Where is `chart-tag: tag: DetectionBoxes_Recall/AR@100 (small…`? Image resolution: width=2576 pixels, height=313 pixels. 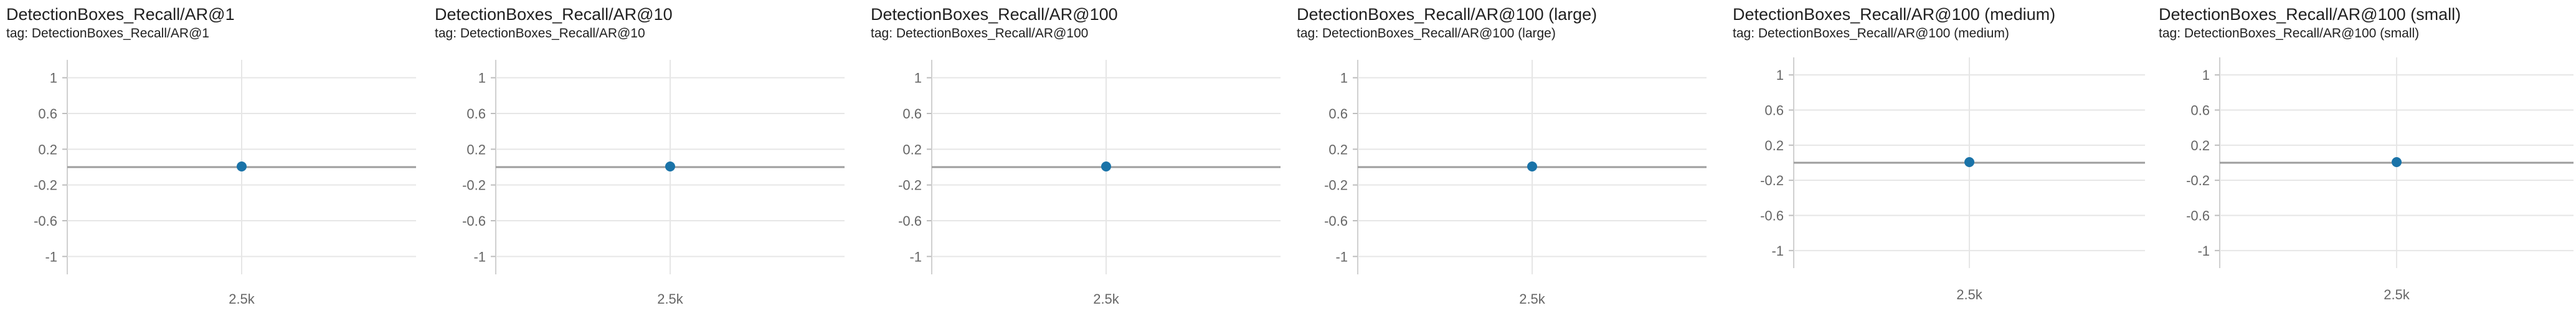
chart-tag: tag: DetectionBoxes_Recall/AR@100 (small… is located at coordinates (2289, 33).